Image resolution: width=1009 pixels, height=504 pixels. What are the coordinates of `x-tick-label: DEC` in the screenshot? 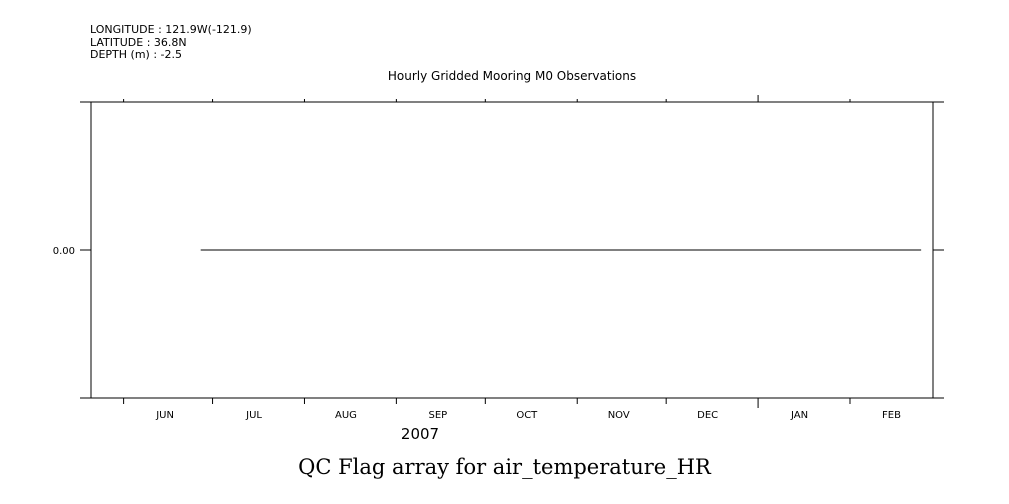 It's located at (707, 415).